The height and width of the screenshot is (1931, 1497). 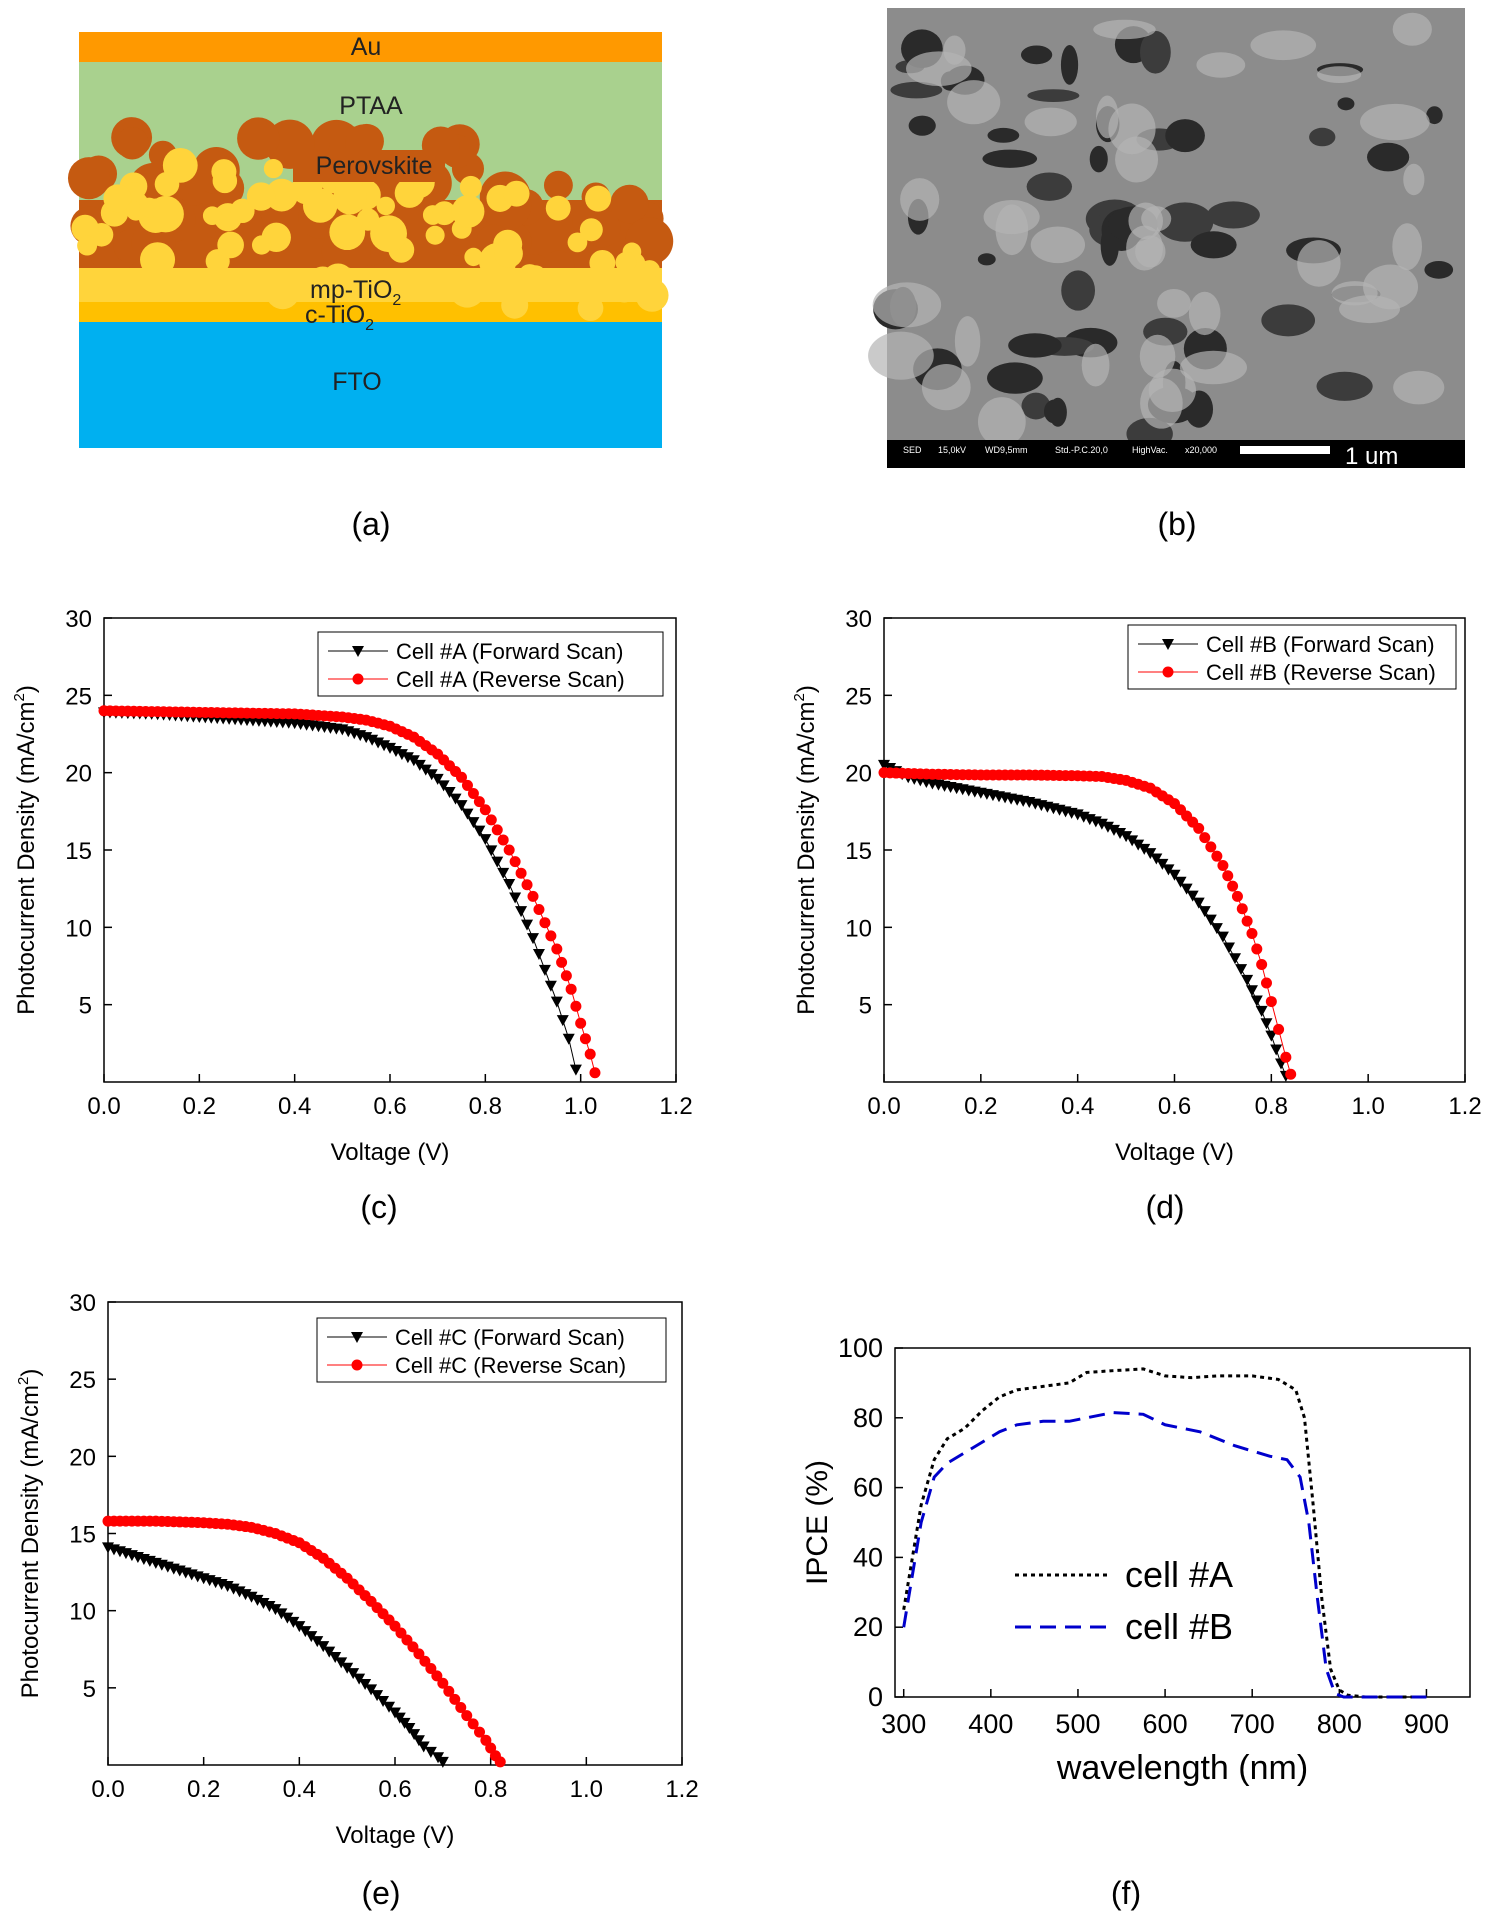 What do you see at coordinates (1176, 454) in the screenshot?
I see `sem-info-bar` at bounding box center [1176, 454].